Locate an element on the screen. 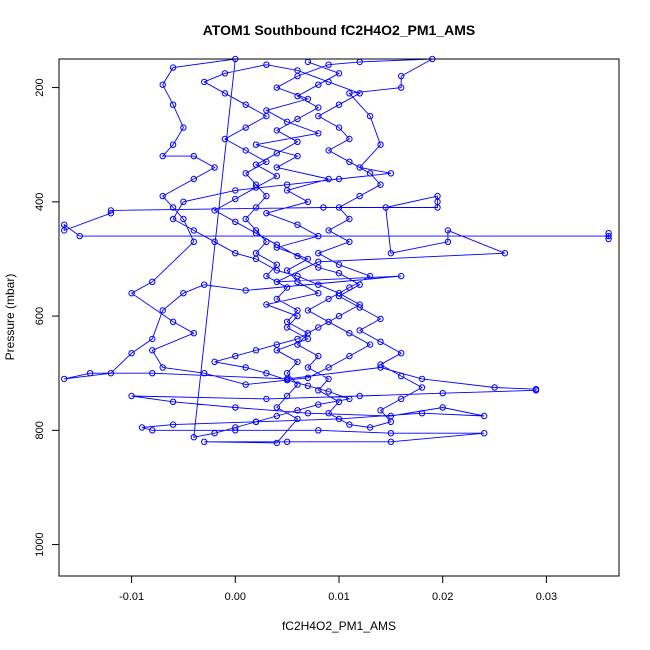 The width and height of the screenshot is (650, 650). y-tick-label: 400 is located at coordinates (40, 202).